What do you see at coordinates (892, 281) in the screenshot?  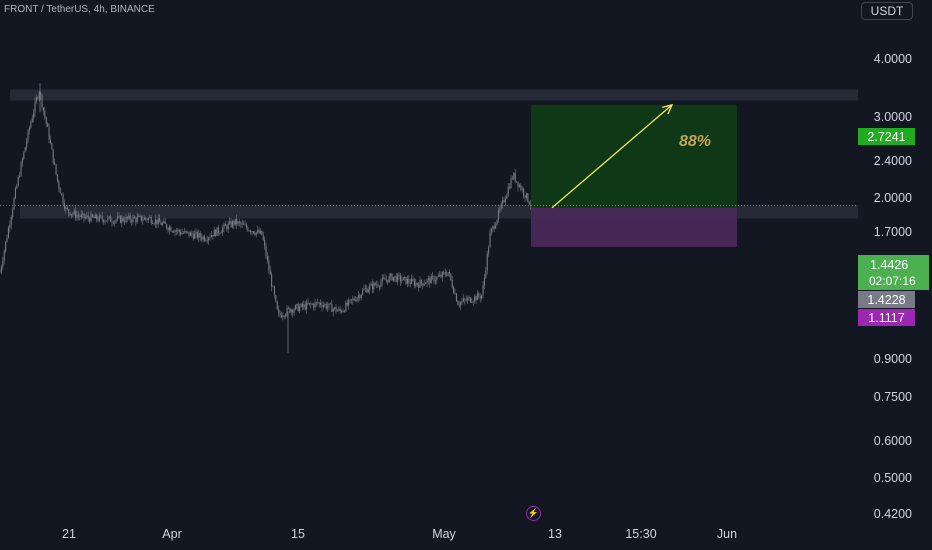 I see `bar-countdown: 02:07:16` at bounding box center [892, 281].